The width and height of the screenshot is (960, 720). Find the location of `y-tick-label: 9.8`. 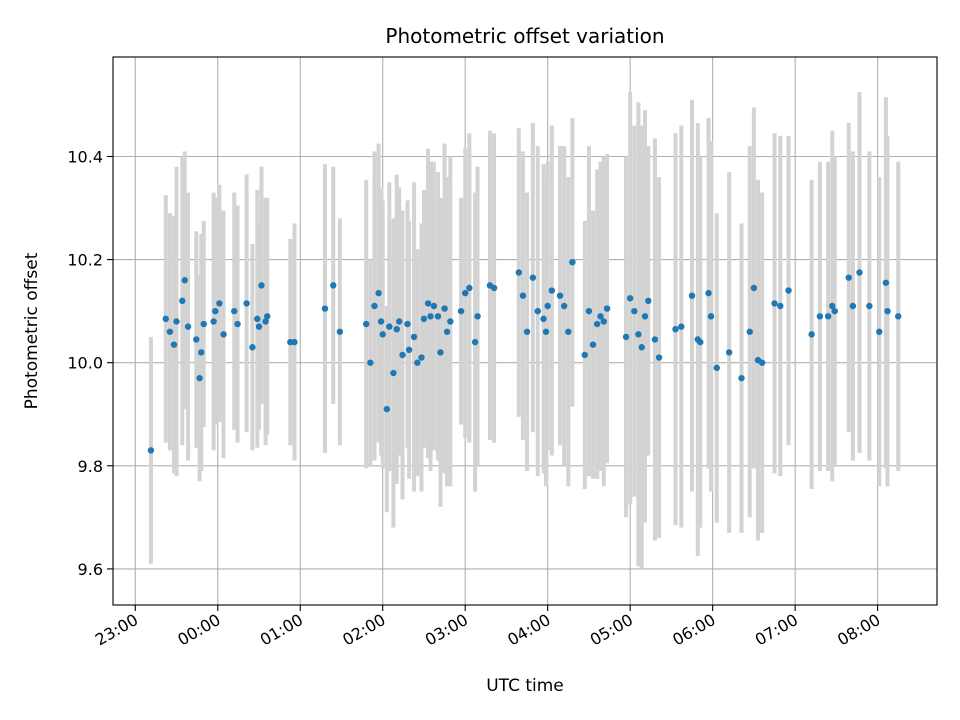

y-tick-label: 9.8 is located at coordinates (90, 466).